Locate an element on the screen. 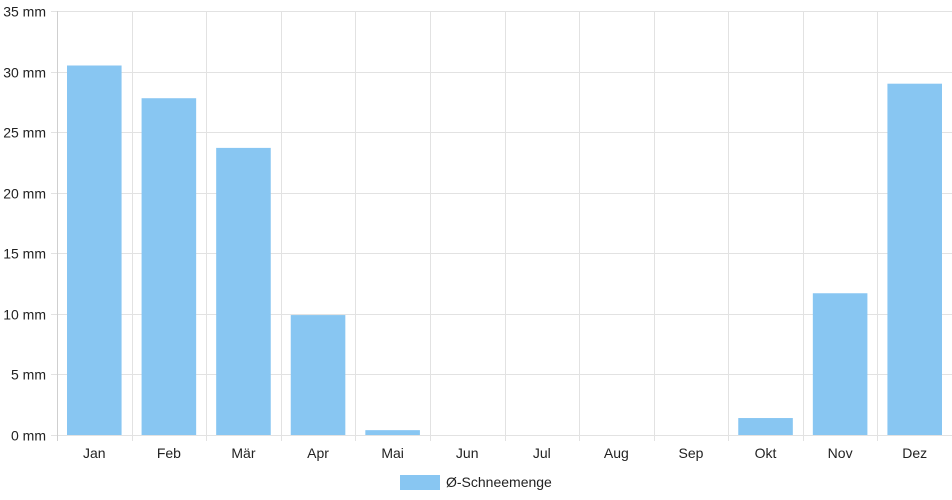 The width and height of the screenshot is (952, 500). x-tick-label-Apr: Apr is located at coordinates (318, 453).